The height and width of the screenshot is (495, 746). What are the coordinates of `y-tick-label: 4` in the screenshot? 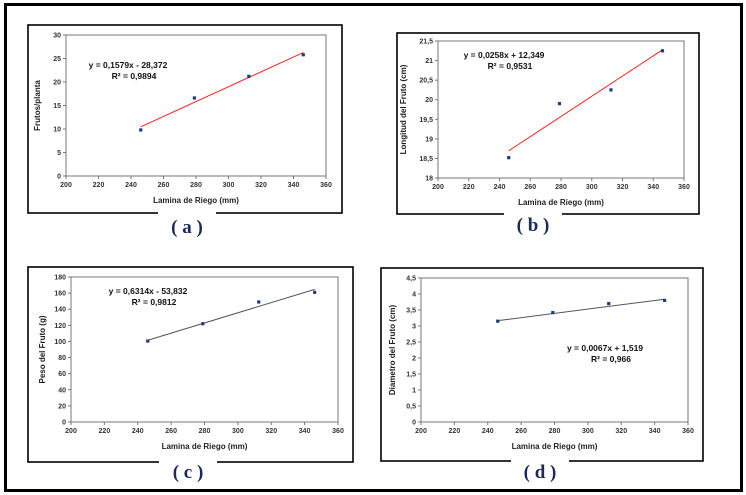 It's located at (414, 295).